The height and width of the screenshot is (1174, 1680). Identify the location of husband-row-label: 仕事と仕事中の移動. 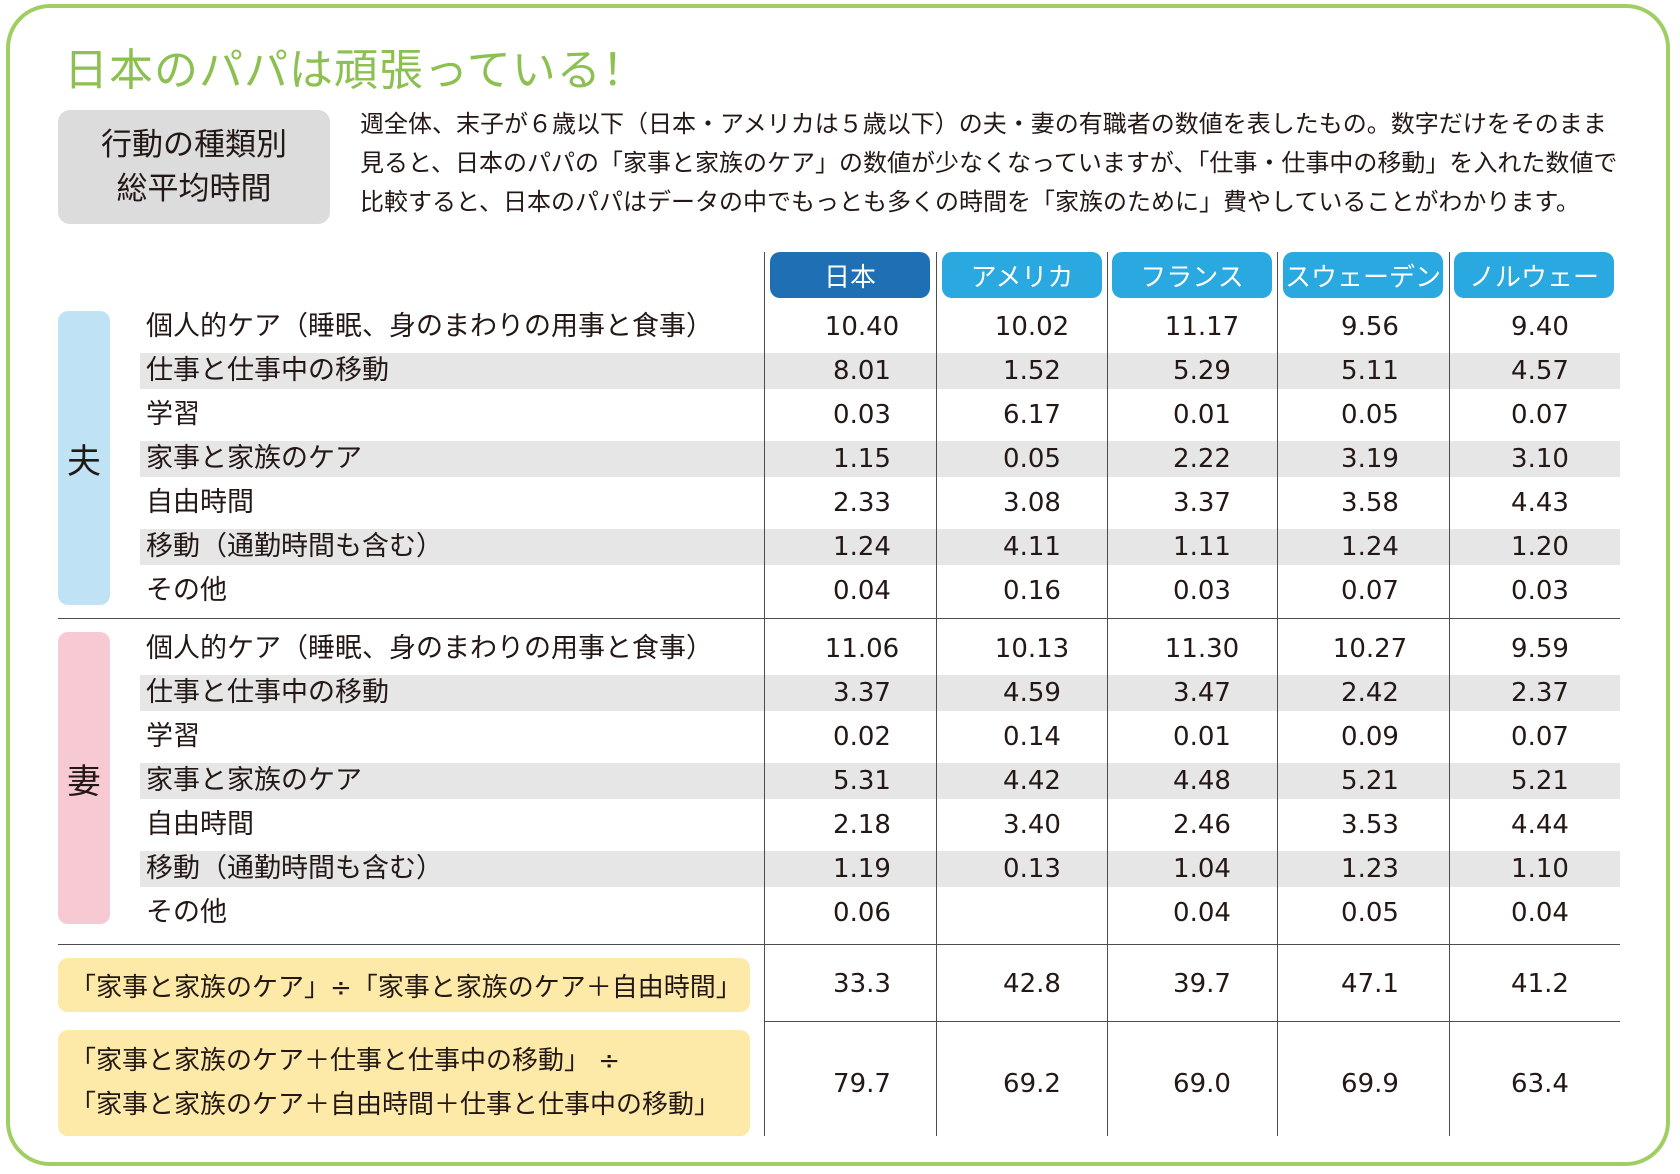
(267, 370).